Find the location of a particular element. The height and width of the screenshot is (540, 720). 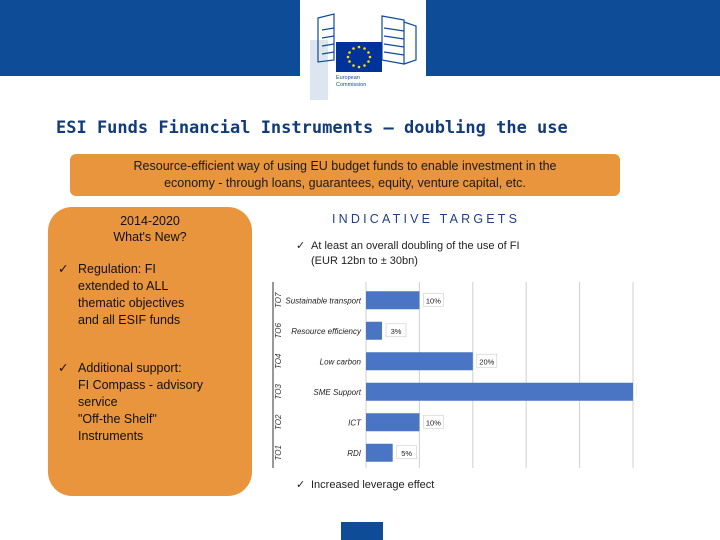

list-item: ✓ Increased leverage effect is located at coordinates (396, 485).